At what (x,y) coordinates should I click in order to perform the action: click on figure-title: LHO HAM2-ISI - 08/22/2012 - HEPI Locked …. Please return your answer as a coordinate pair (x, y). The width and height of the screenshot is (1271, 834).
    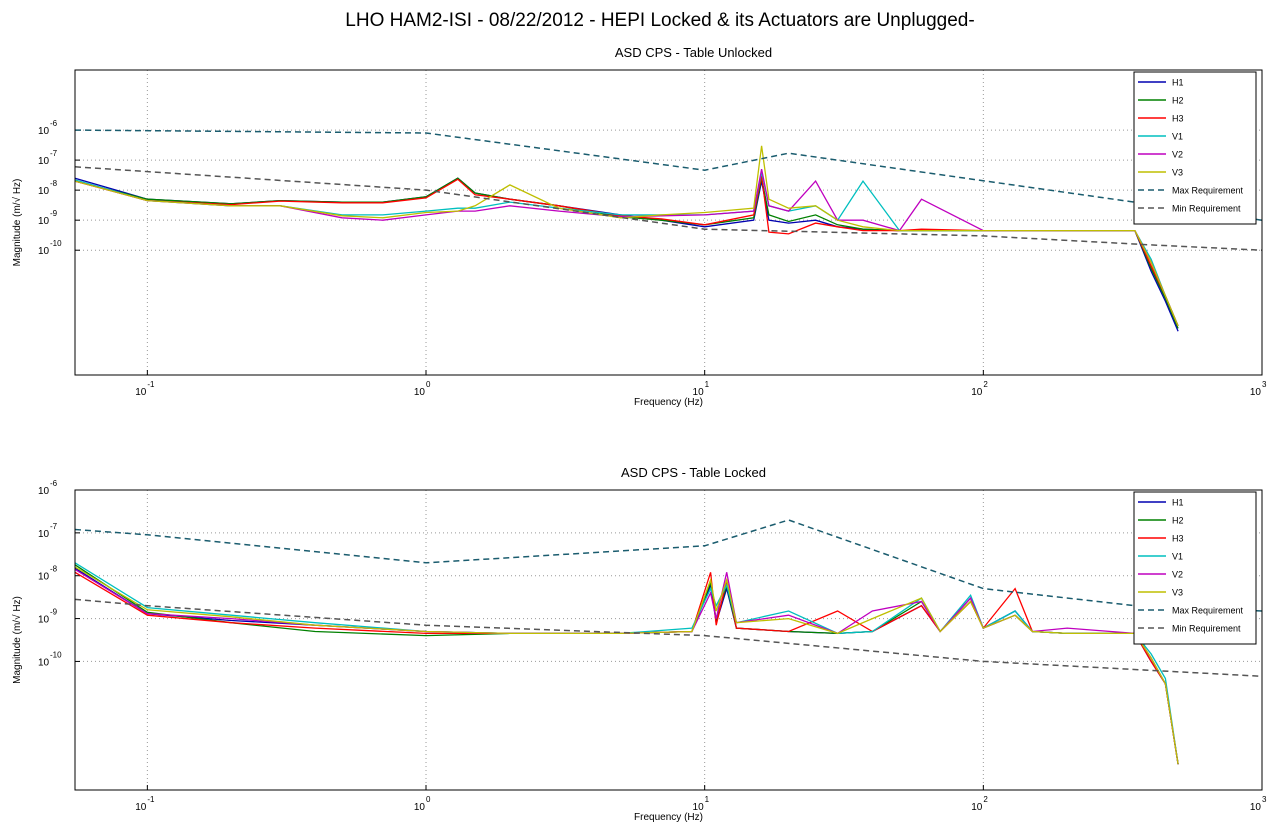
    Looking at the image, I should click on (659, 20).